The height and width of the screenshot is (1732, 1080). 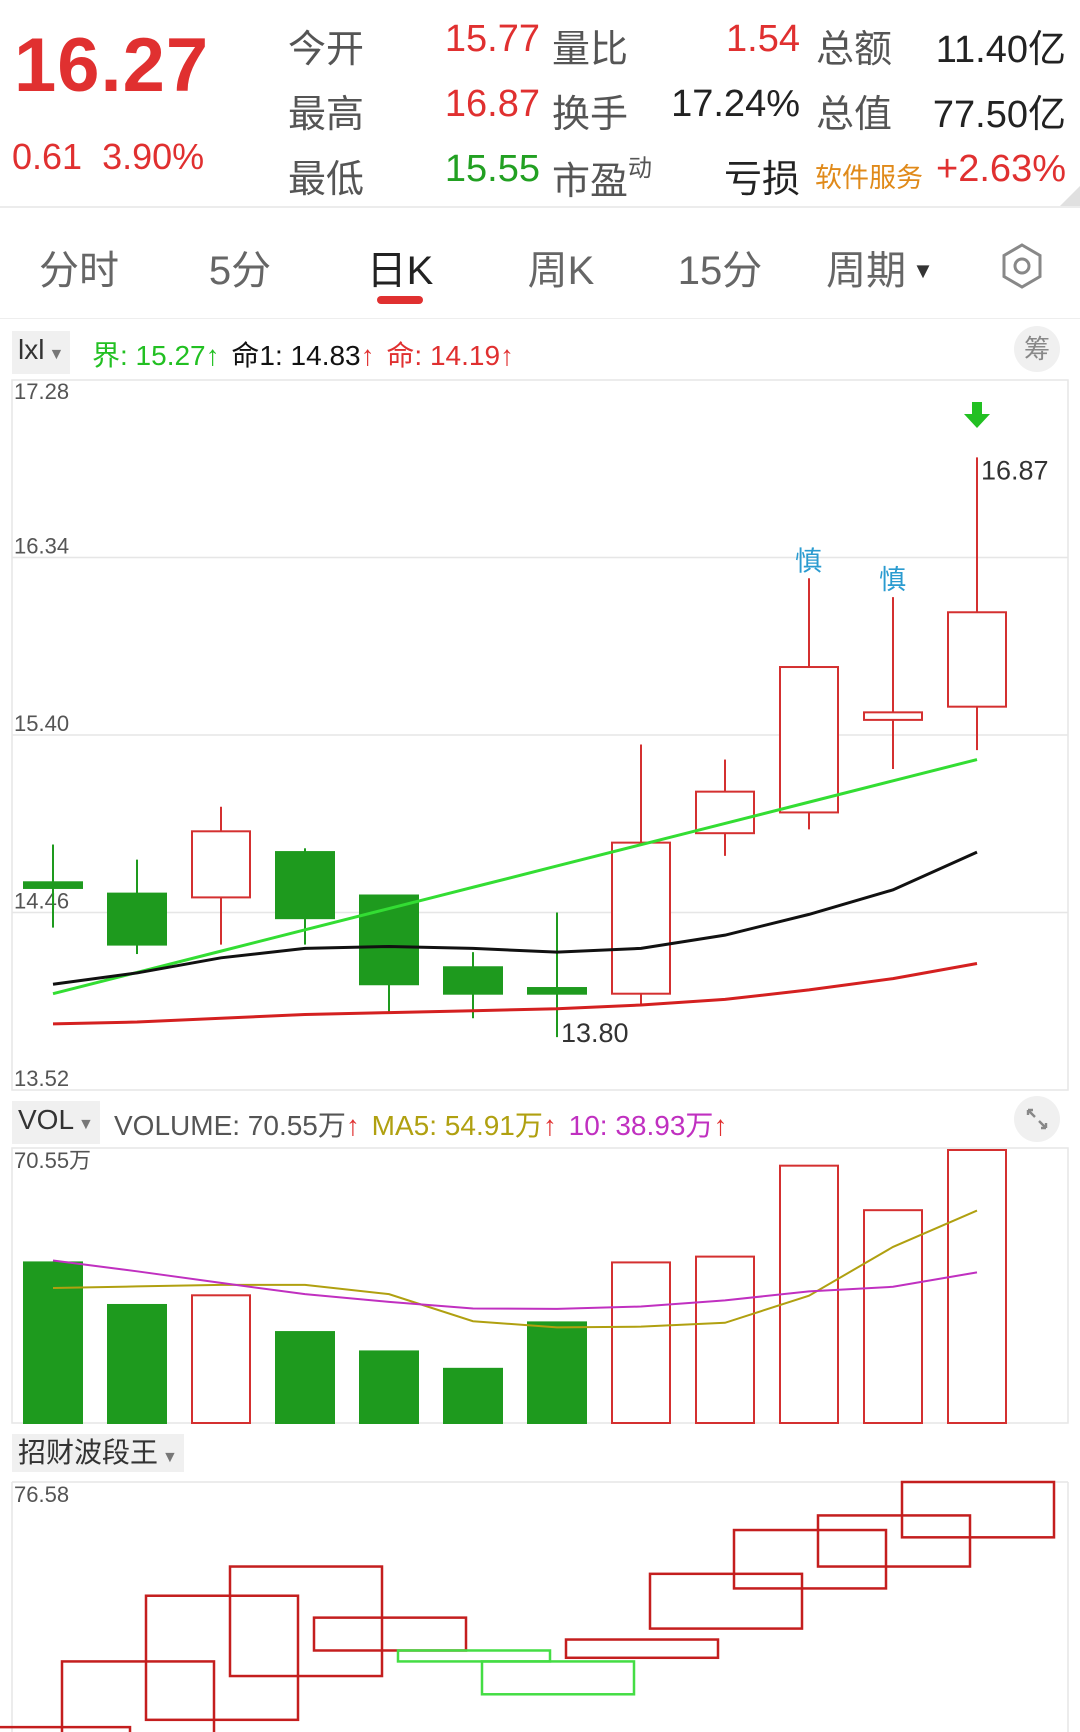 I want to click on line-jie, so click(x=515, y=877).